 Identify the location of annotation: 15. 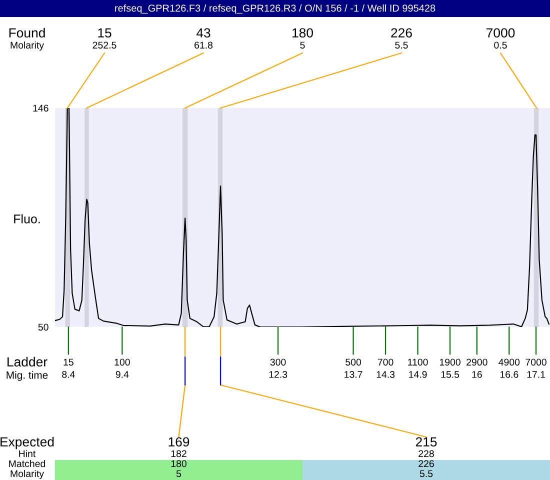
(69, 362).